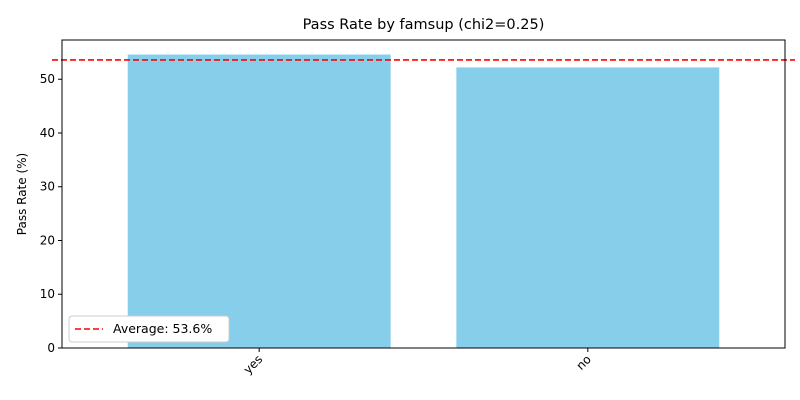 Image resolution: width=800 pixels, height=400 pixels. I want to click on y-axis-ticks: 0 10 20 30 40 50, so click(51, 213).